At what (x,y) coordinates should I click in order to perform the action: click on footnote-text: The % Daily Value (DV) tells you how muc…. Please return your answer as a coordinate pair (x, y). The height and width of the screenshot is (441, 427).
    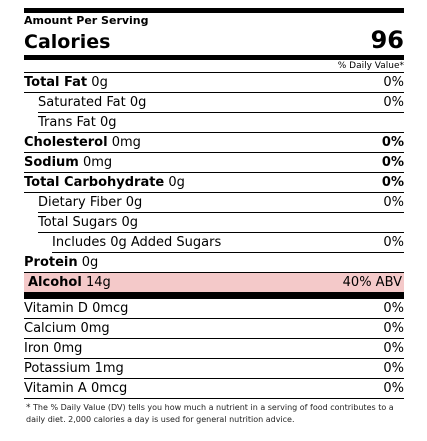
    Looking at the image, I should click on (210, 413).